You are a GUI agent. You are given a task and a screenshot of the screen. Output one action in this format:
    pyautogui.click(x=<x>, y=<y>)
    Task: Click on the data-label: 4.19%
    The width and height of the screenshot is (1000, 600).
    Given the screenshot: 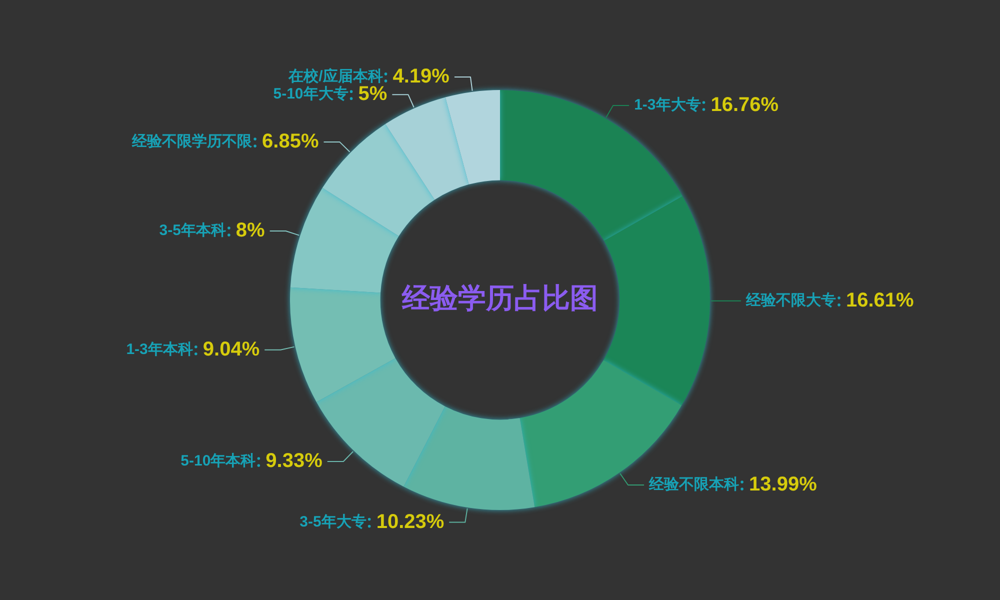 What is the action you would take?
    pyautogui.click(x=421, y=76)
    